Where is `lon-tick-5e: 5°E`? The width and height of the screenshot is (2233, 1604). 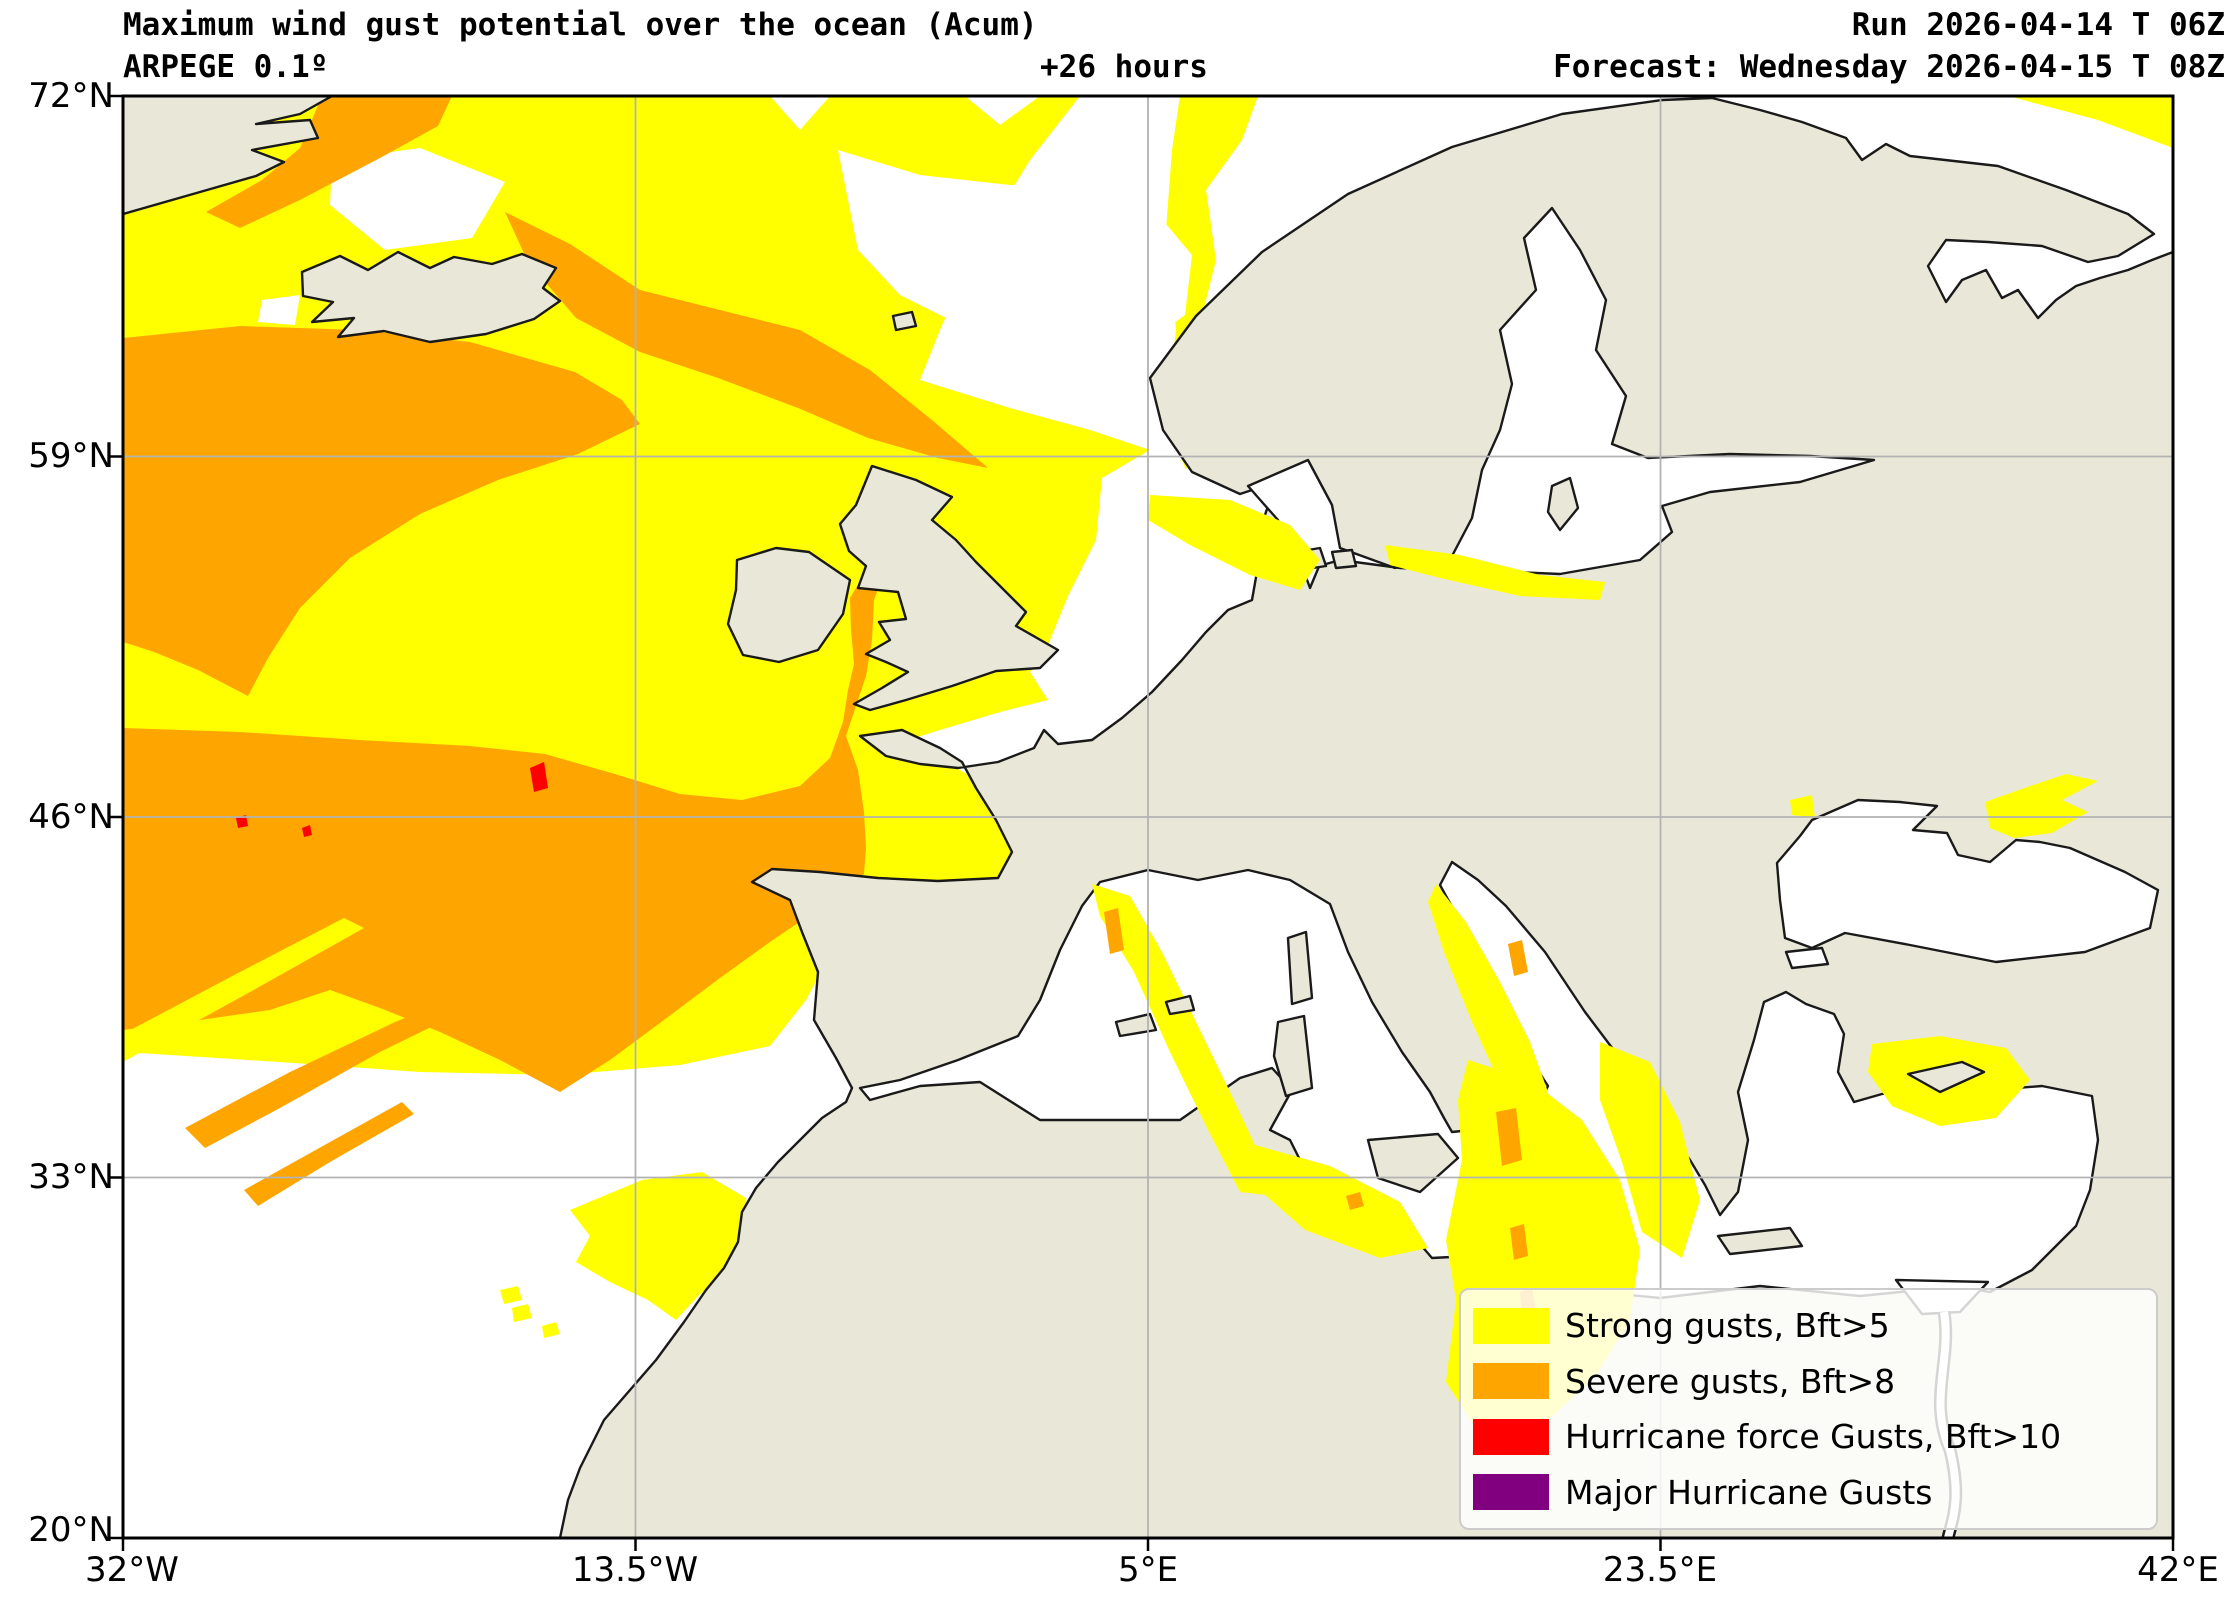 lon-tick-5e: 5°E is located at coordinates (1148, 1570).